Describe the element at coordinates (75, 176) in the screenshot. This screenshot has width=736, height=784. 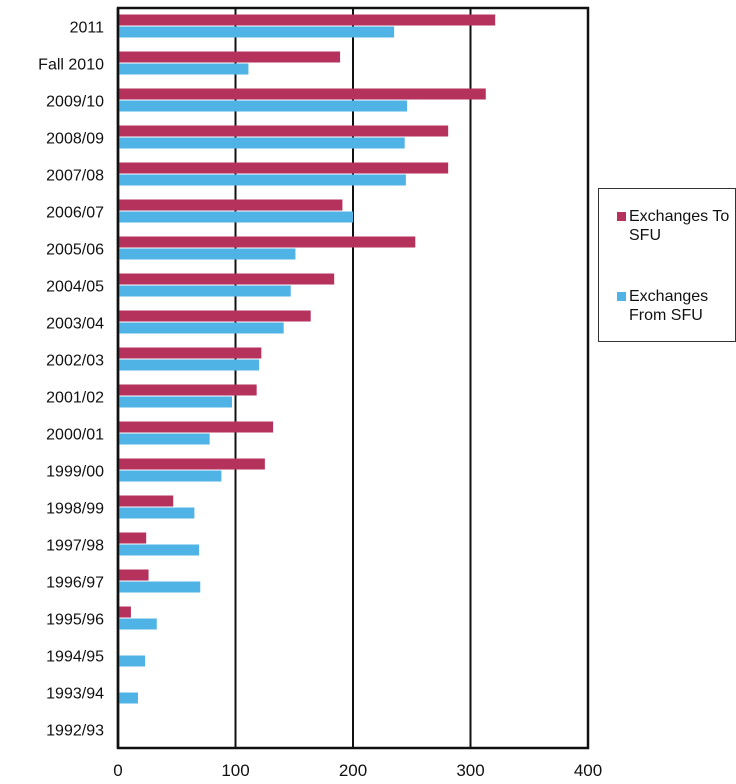
I see `y-category-label: 2007/08` at that location.